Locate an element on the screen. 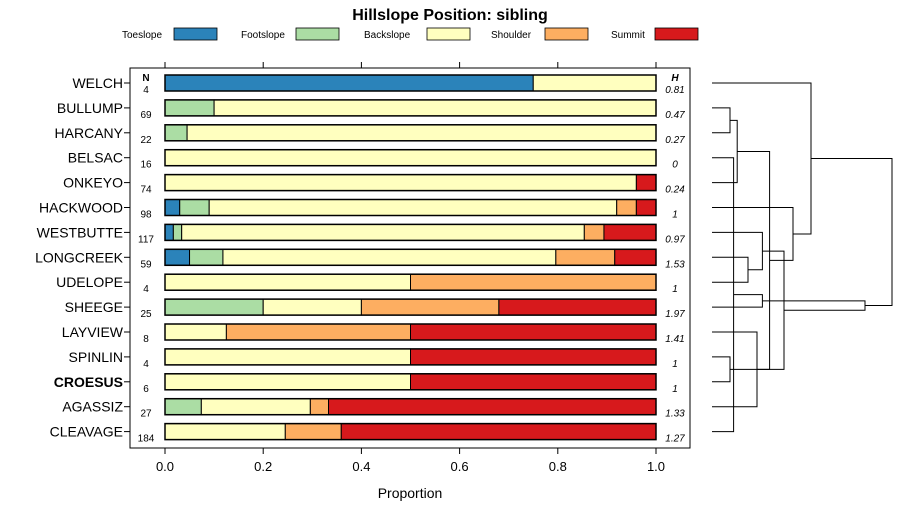  category-label: AGASSIZ is located at coordinates (92, 407).